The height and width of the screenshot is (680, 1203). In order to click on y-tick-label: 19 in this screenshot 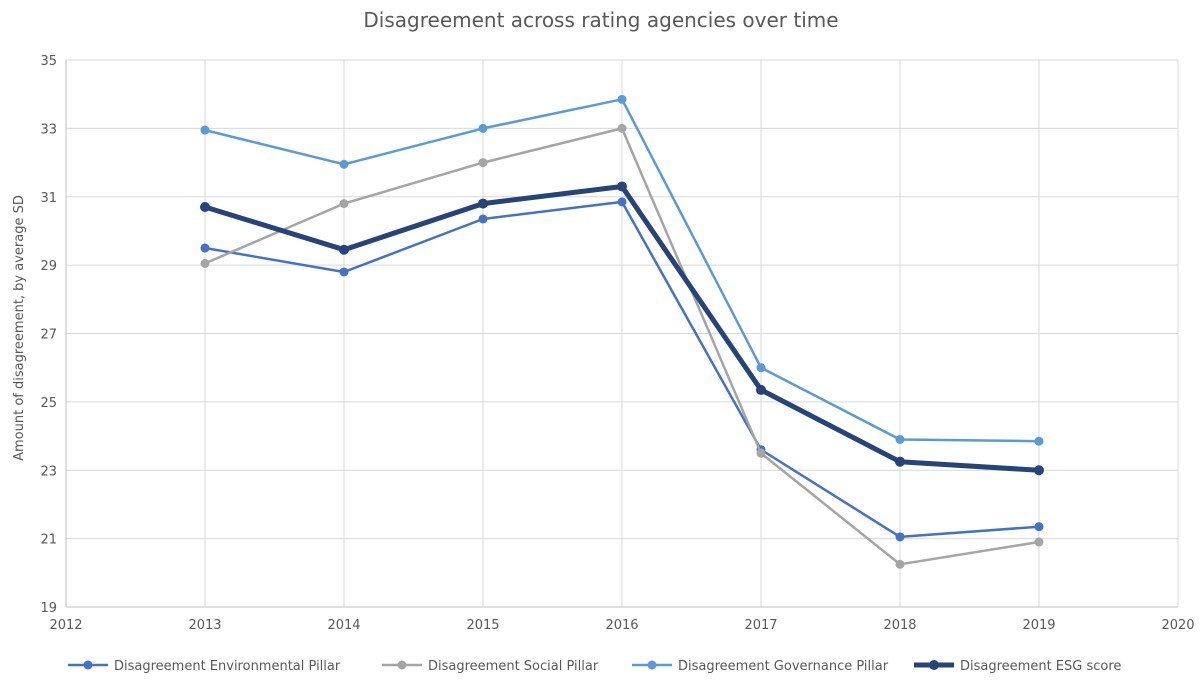, I will do `click(48, 608)`.